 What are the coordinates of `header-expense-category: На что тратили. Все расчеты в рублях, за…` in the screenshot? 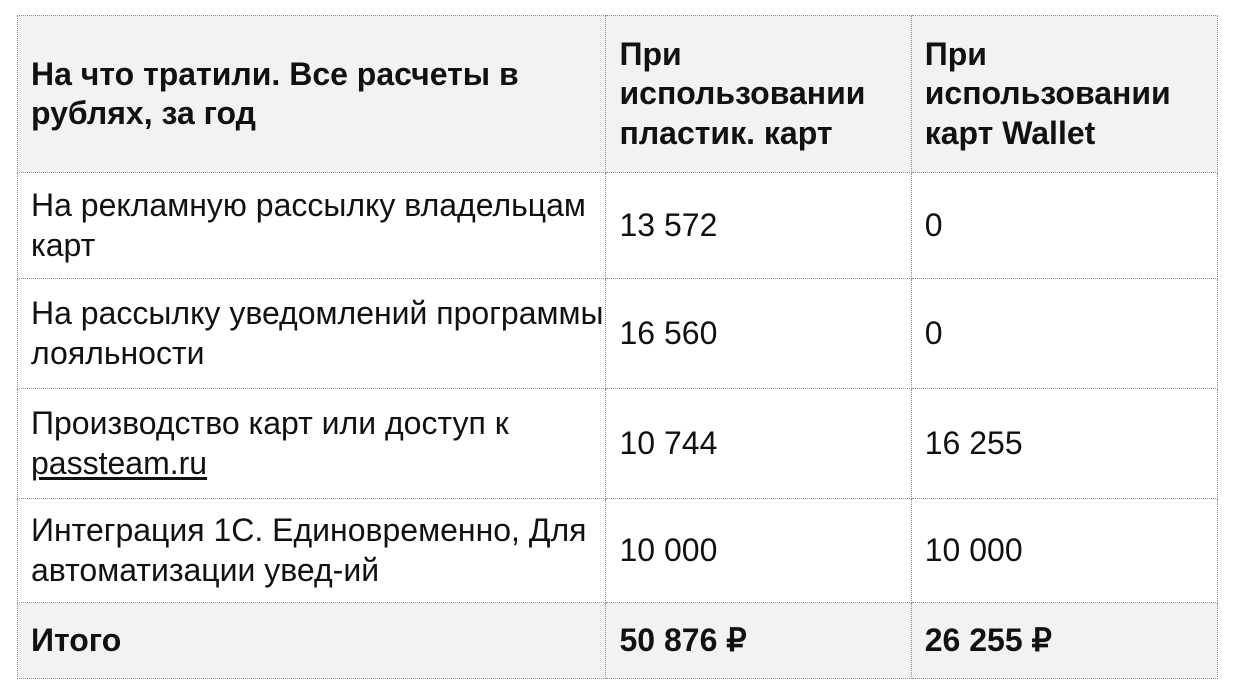 It's located at (311, 94).